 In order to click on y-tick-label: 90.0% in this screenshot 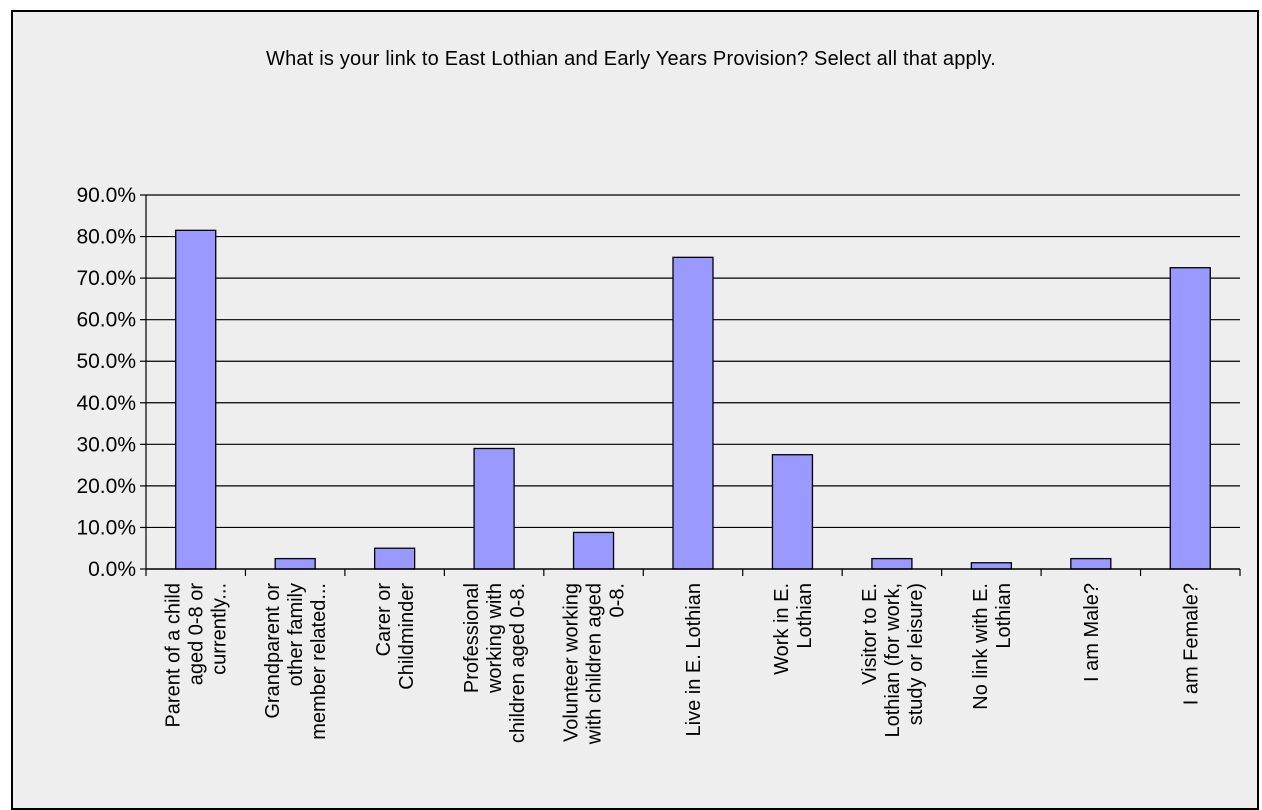, I will do `click(106, 195)`.